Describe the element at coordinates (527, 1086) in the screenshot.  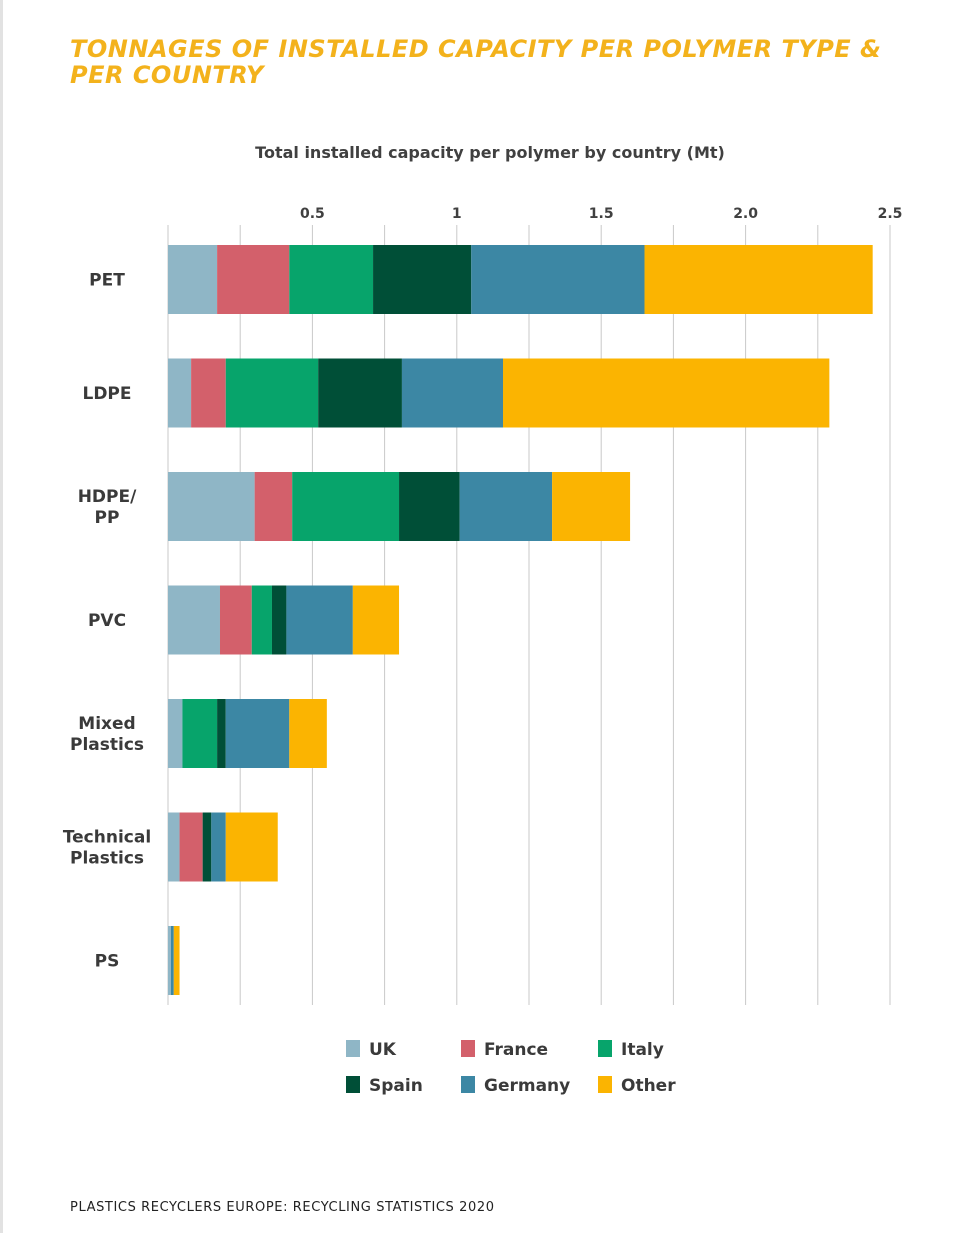
I see `legend-label-germany: Germany` at that location.